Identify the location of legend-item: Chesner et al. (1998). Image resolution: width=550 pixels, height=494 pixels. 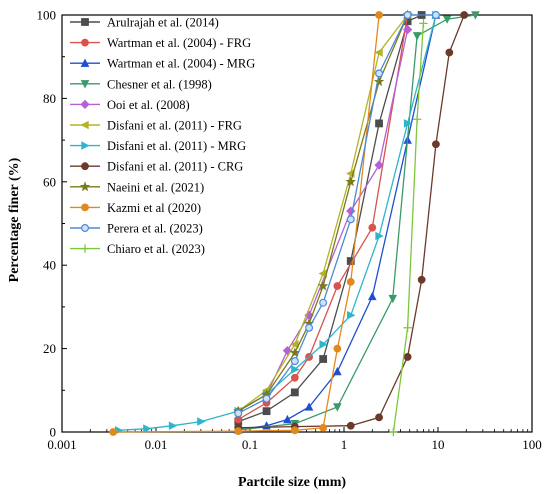
(141, 84).